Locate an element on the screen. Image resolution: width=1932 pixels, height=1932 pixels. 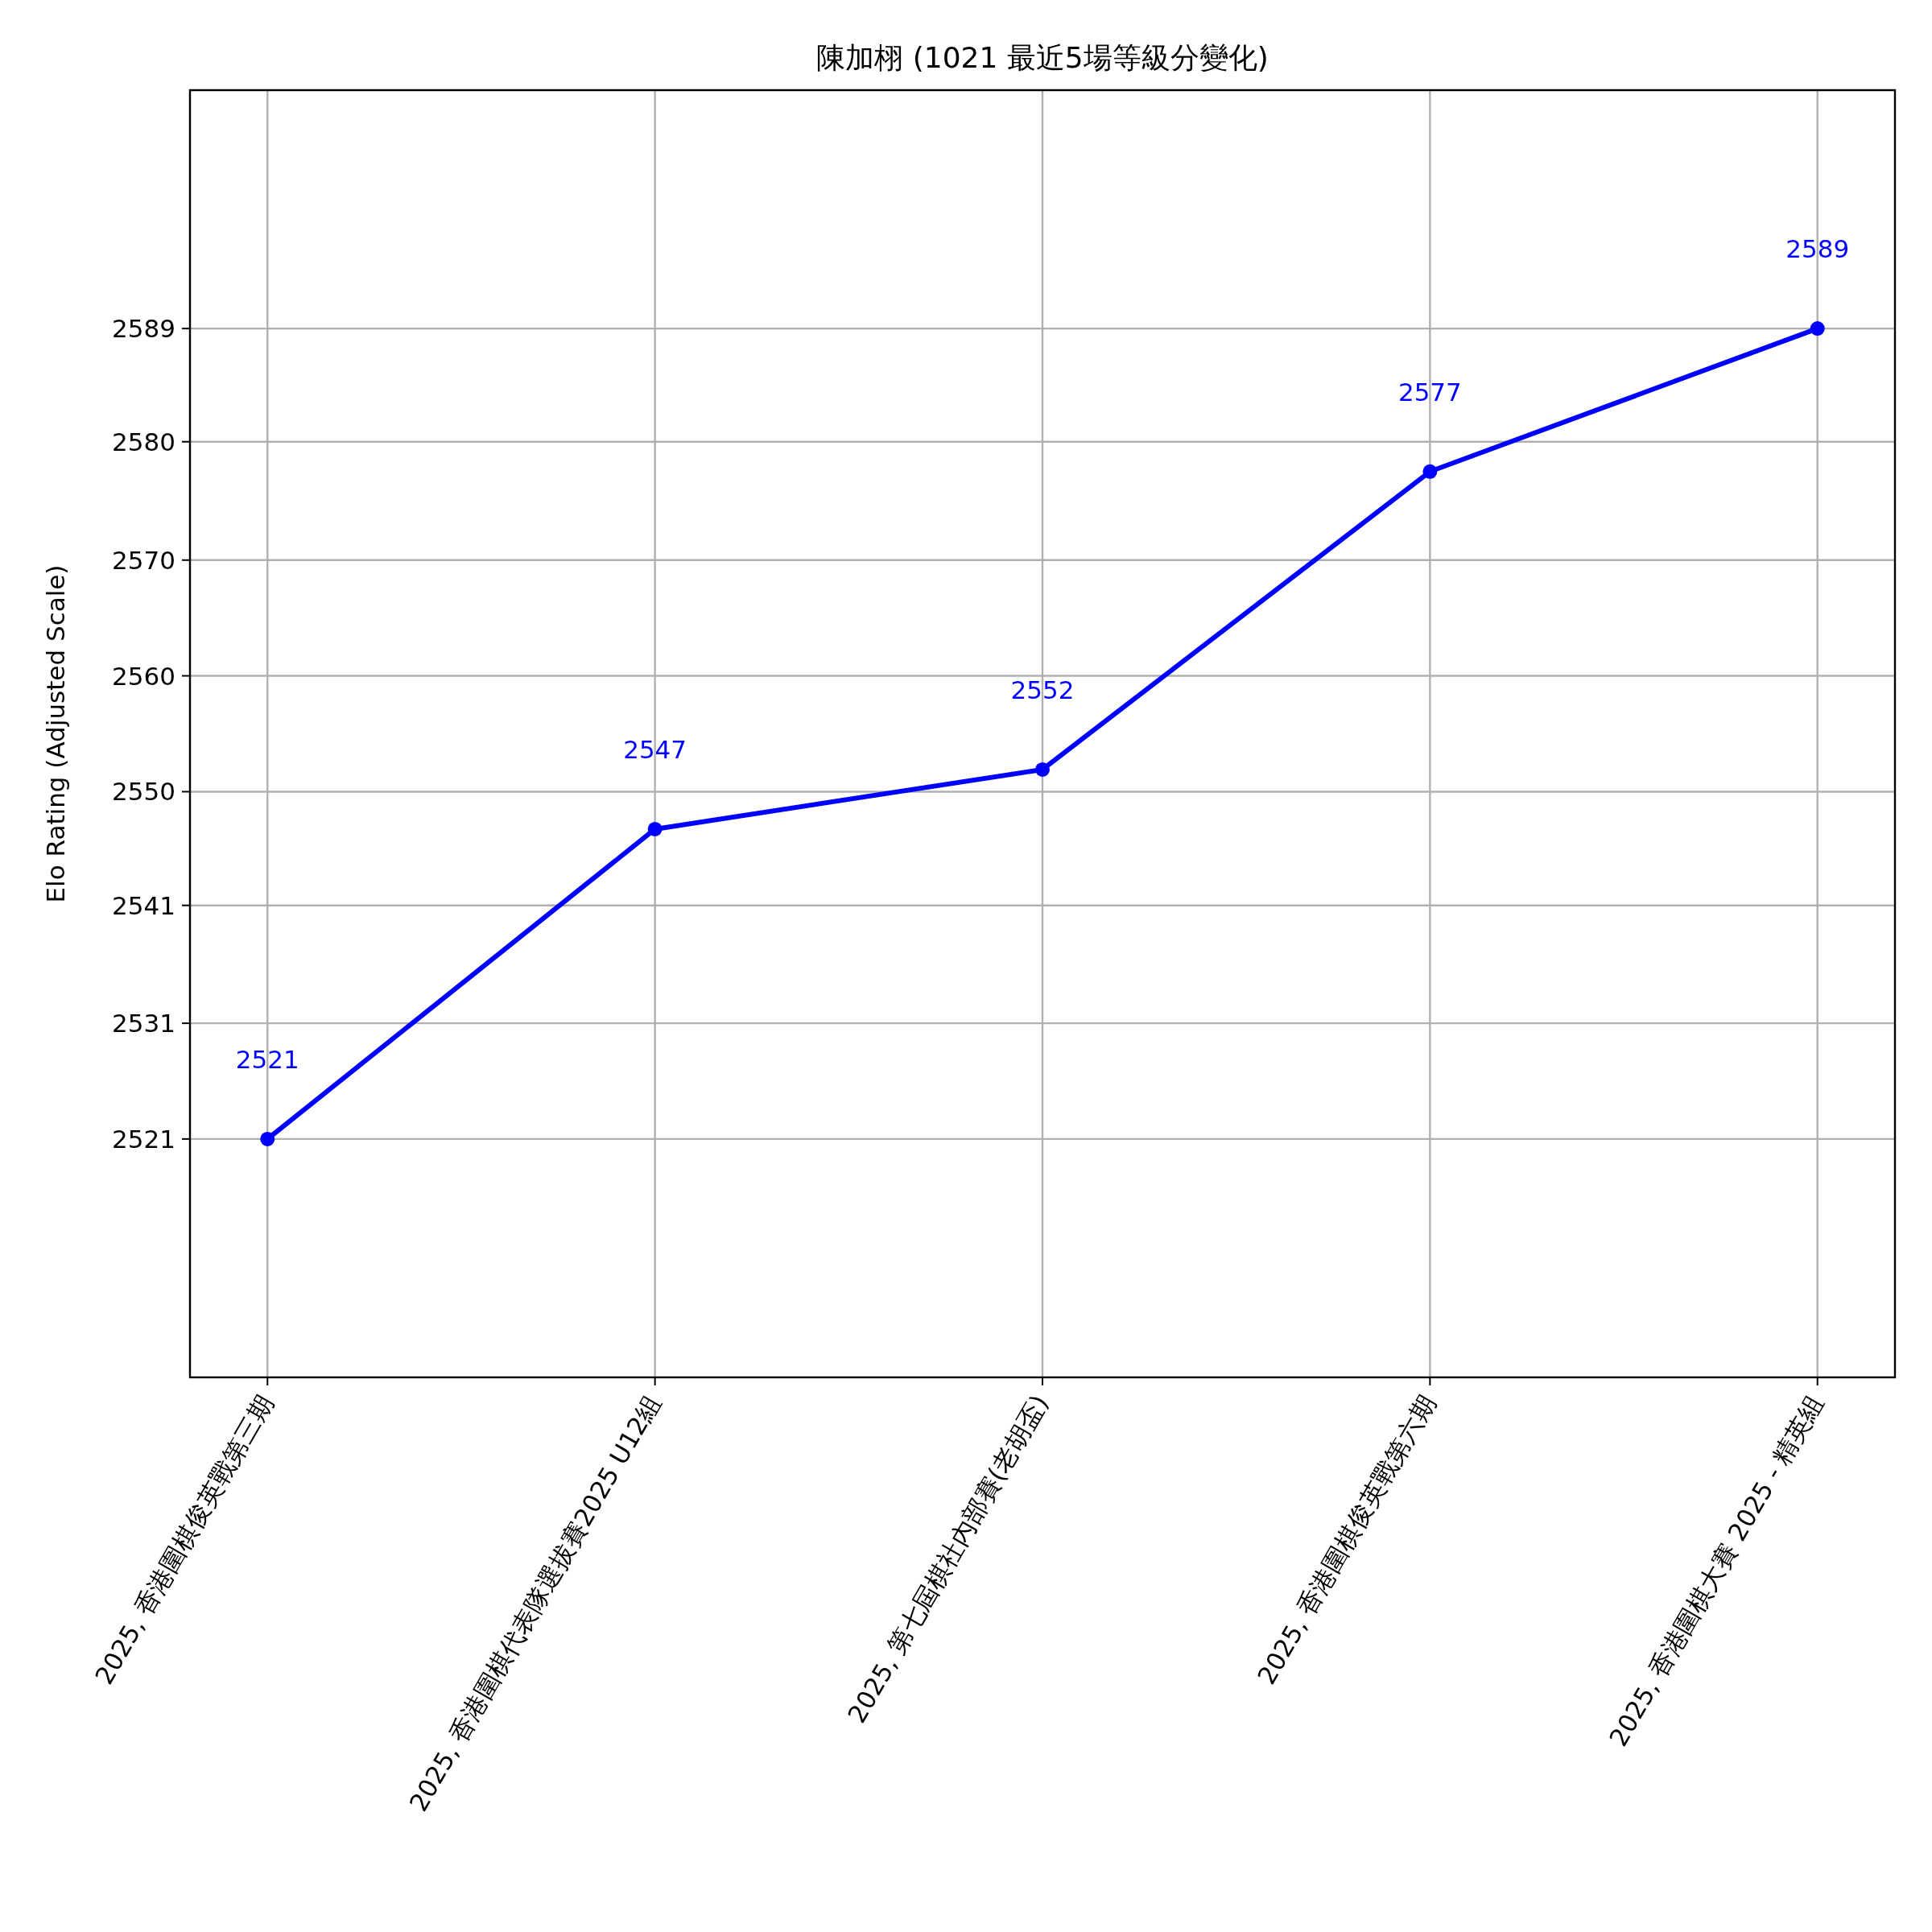
data-label: 2589 is located at coordinates (1817, 249).